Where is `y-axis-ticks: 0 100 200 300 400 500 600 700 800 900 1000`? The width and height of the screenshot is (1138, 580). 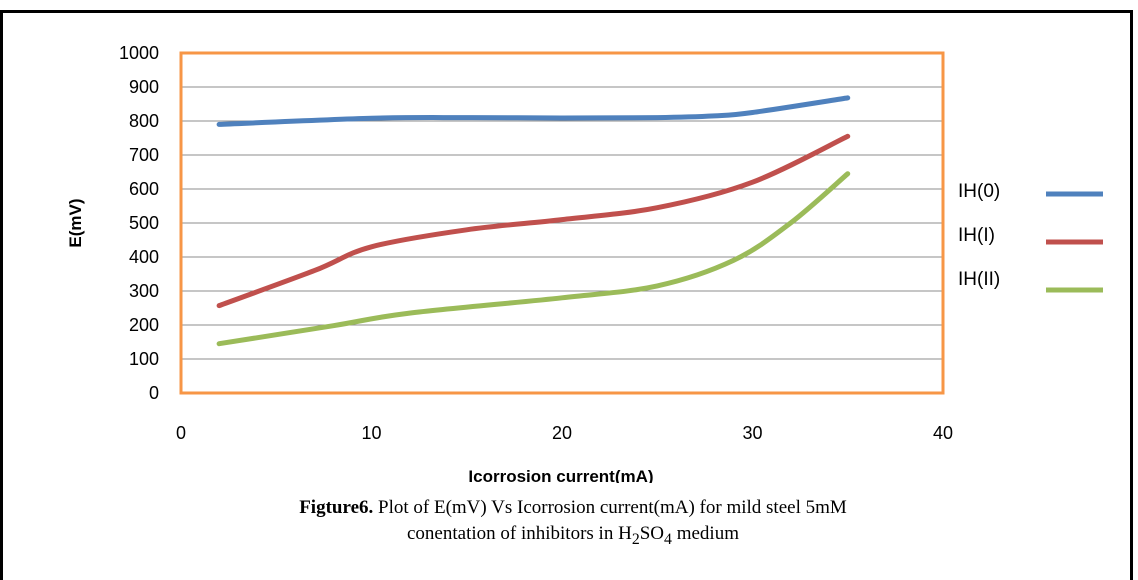 y-axis-ticks: 0 100 200 300 400 500 600 700 800 900 1000 is located at coordinates (139, 223).